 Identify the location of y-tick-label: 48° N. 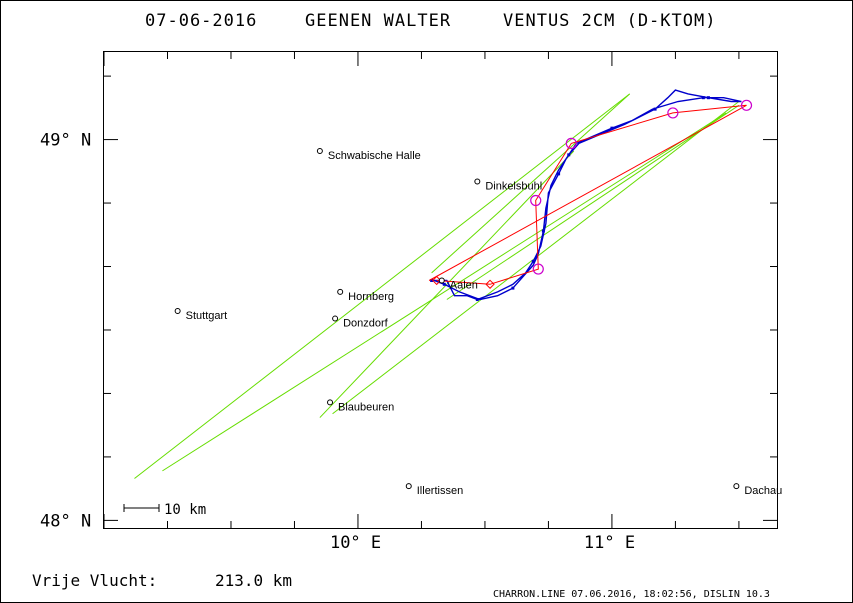
(65, 521).